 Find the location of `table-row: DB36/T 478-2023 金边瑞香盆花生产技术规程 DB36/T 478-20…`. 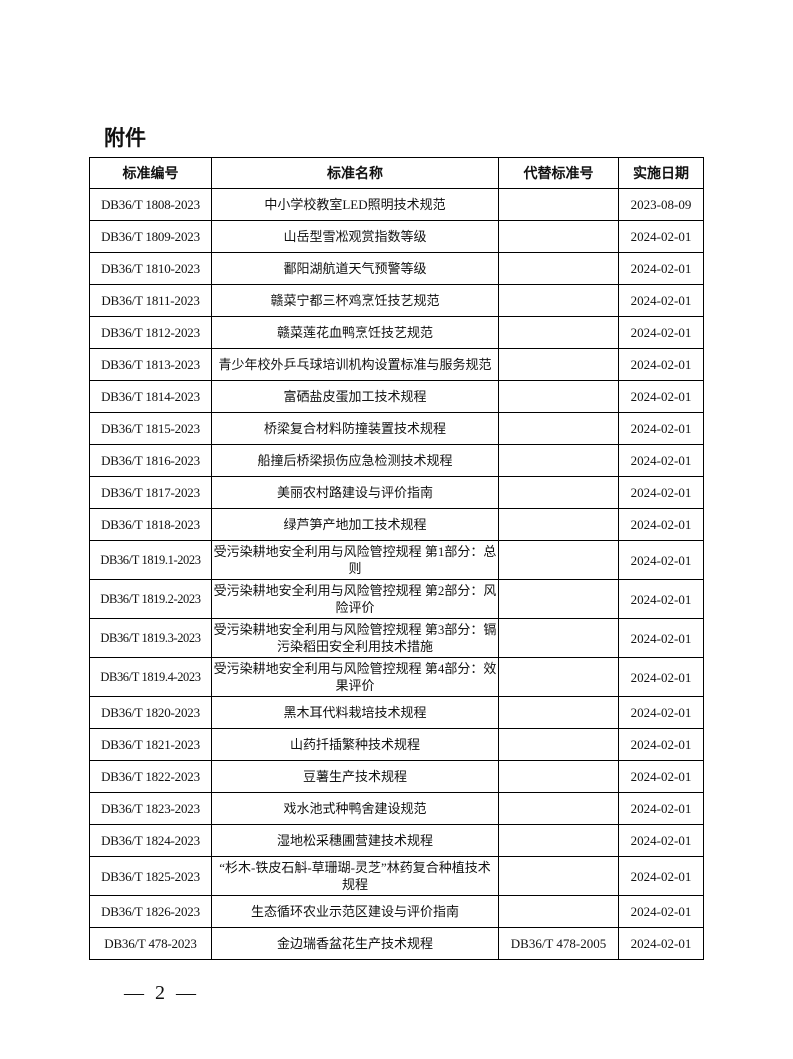

table-row: DB36/T 478-2023 金边瑞香盆花生产技术规程 DB36/T 478-20… is located at coordinates (396, 943).